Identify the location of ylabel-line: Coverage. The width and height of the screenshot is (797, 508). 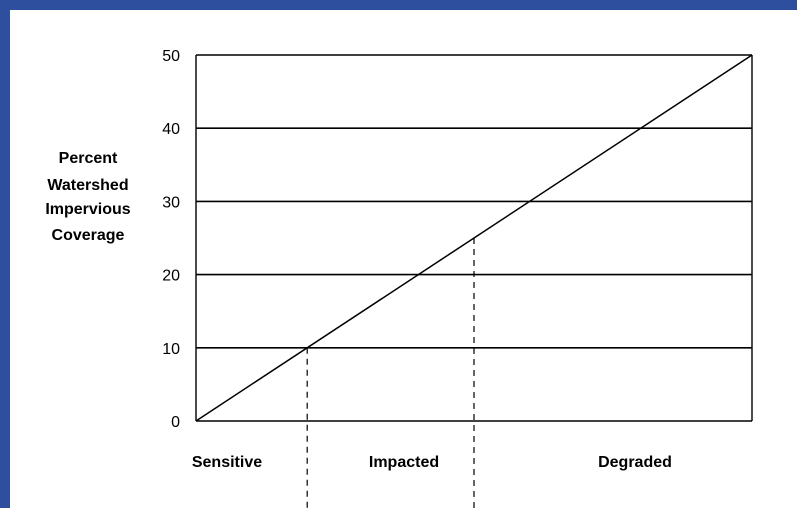
(88, 235).